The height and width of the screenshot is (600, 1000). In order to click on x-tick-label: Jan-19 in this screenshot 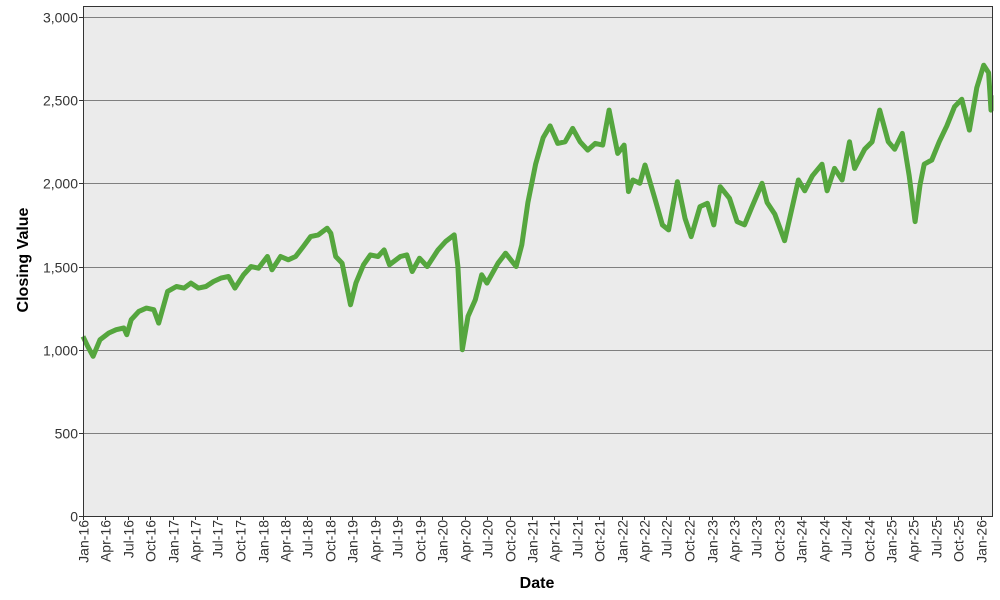, I will do `click(353, 541)`.